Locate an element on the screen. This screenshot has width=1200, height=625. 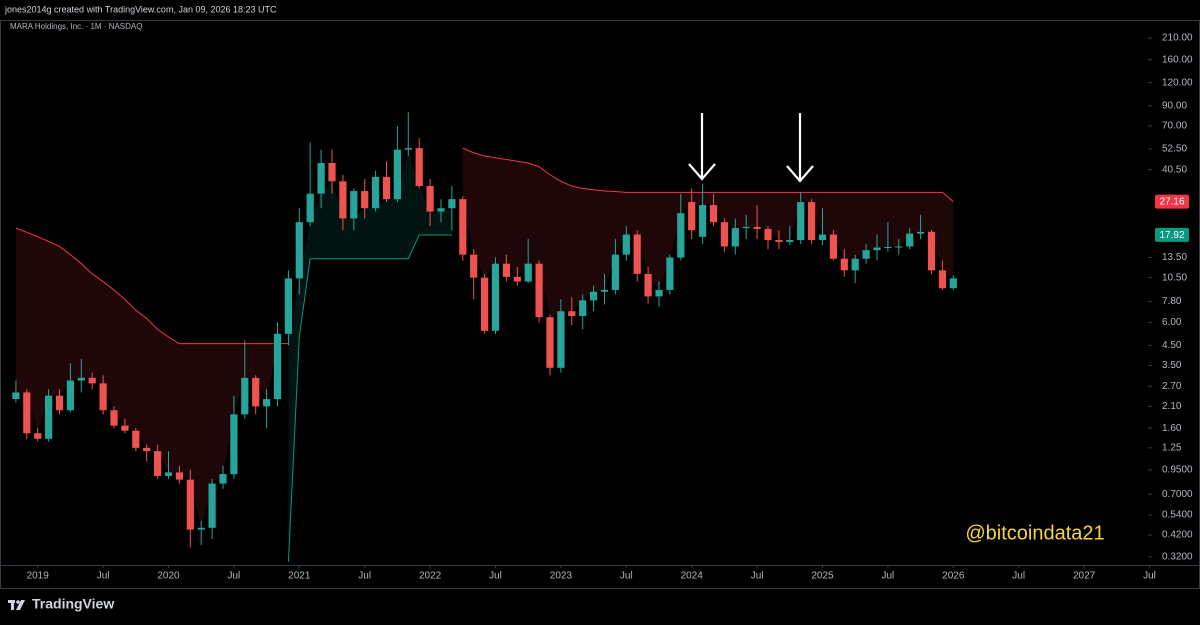
x-tick-label: 2019 is located at coordinates (38, 576).